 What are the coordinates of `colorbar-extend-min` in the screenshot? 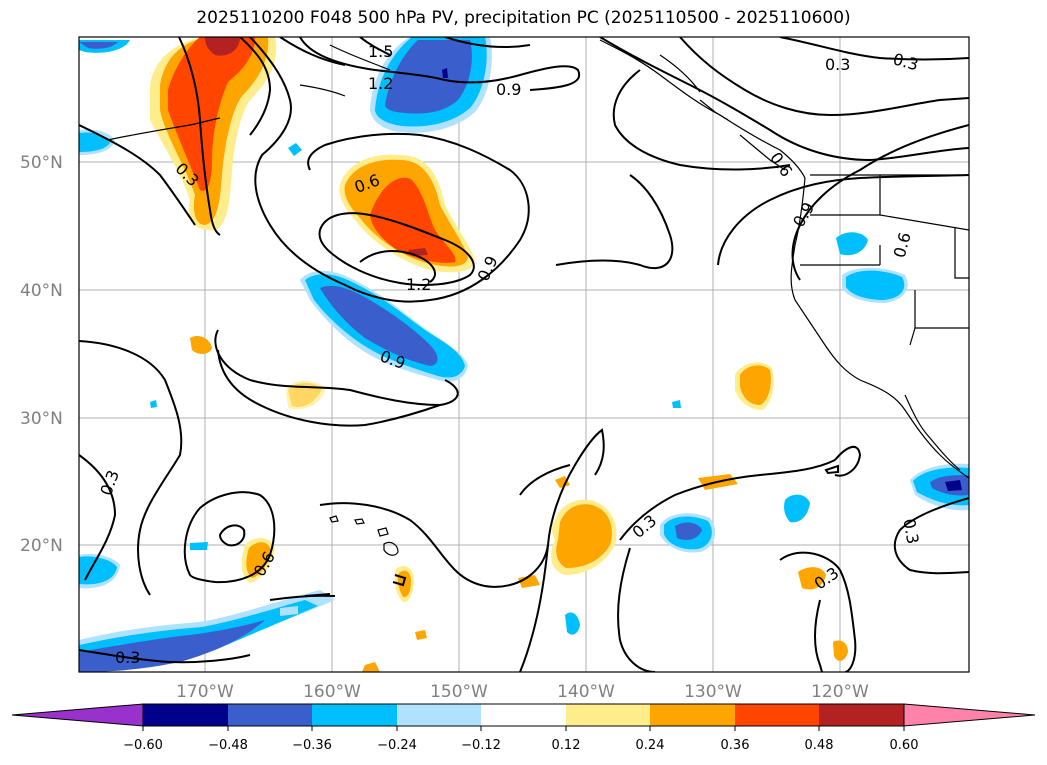 It's located at (77, 715).